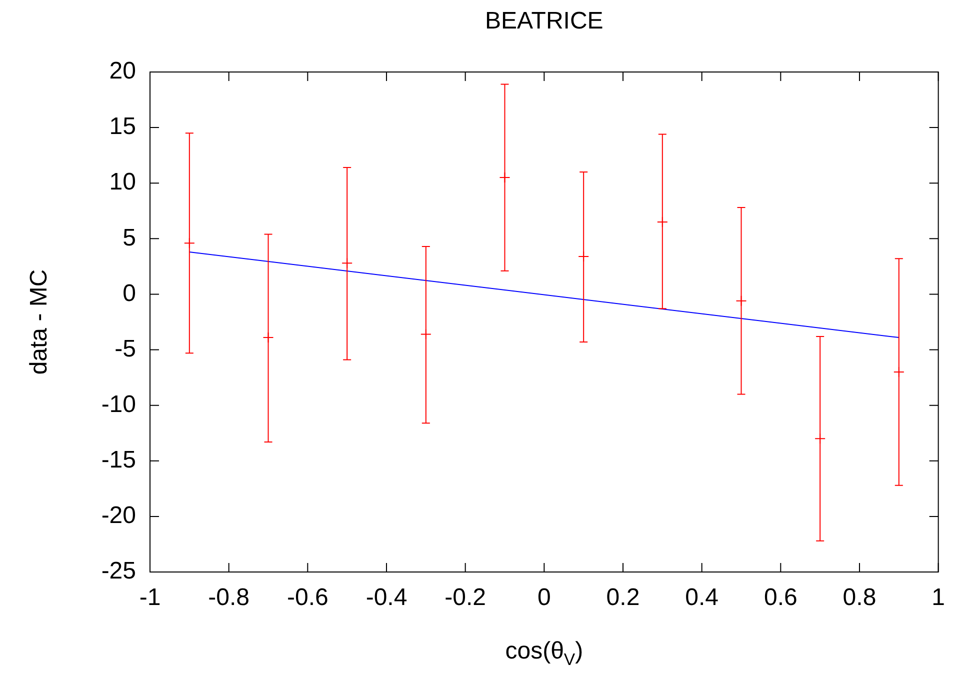 The width and height of the screenshot is (957, 673). I want to click on x-tick-label: -0.4, so click(387, 598).